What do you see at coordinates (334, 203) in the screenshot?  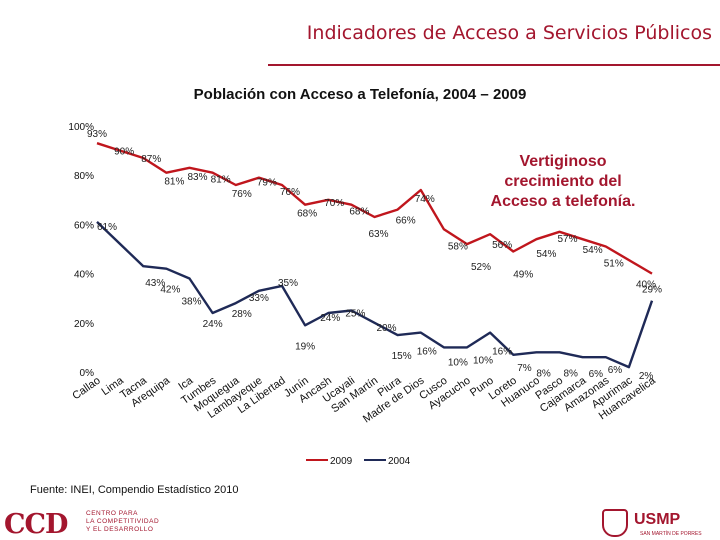 I see `data-label-2009: 70%` at bounding box center [334, 203].